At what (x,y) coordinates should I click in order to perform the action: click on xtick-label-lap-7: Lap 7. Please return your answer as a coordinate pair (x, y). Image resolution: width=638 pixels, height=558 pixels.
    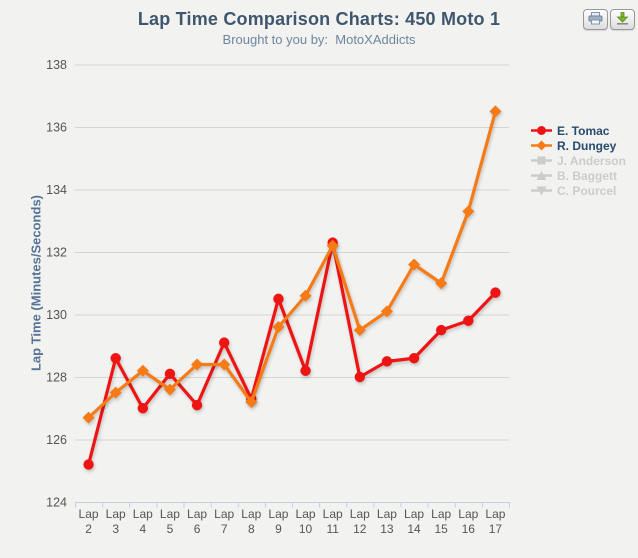
    Looking at the image, I should click on (224, 521).